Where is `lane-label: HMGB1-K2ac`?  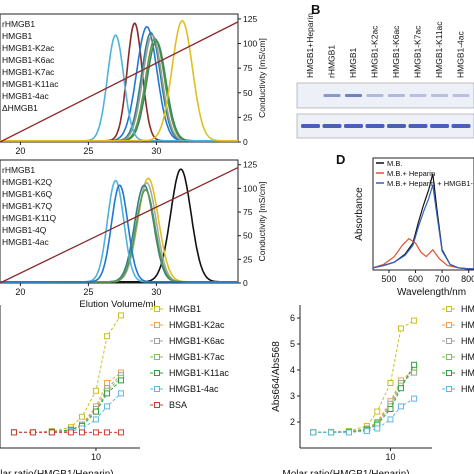 lane-label: HMGB1-K2ac is located at coordinates (375, 51).